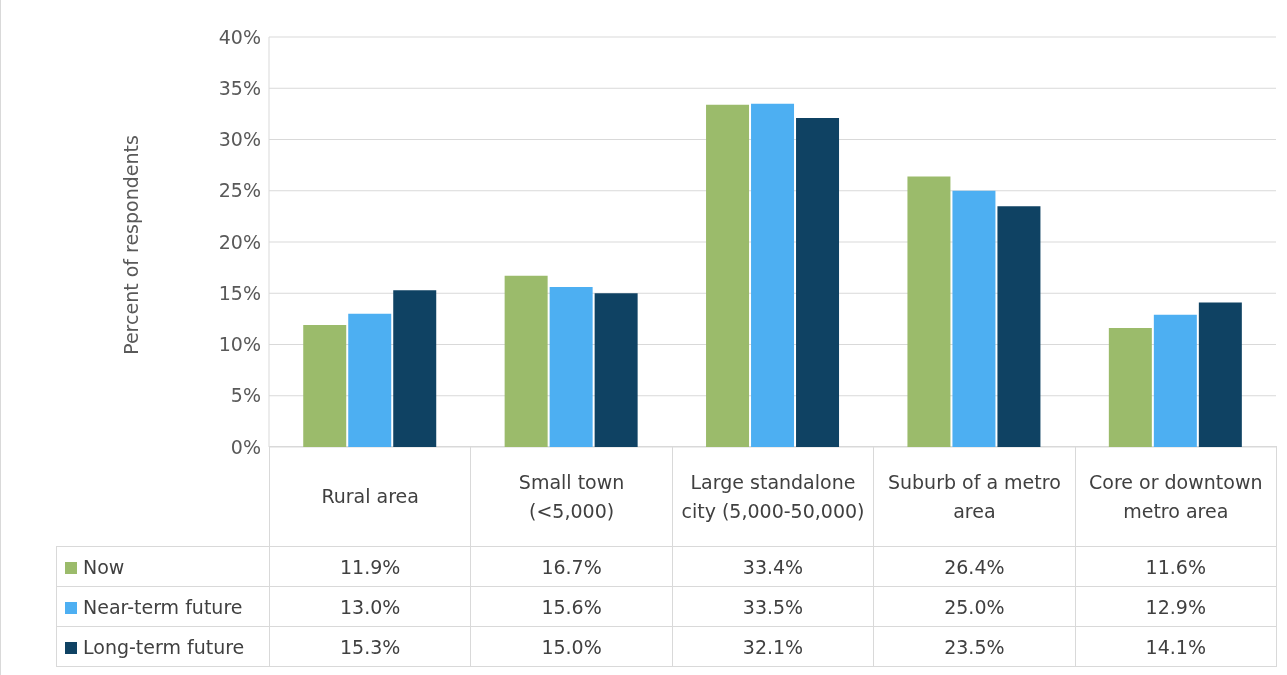 This screenshot has height=675, width=1287. Describe the element at coordinates (974, 606) in the screenshot. I see `data-label: 25.0%` at that location.